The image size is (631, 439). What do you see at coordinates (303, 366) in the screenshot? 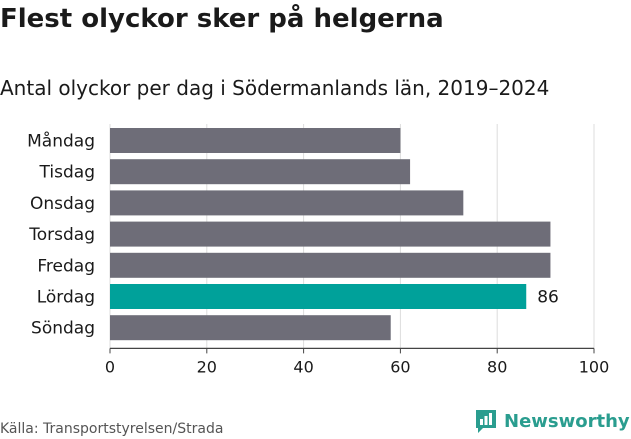
I see `x-tick-label: 40` at bounding box center [303, 366].